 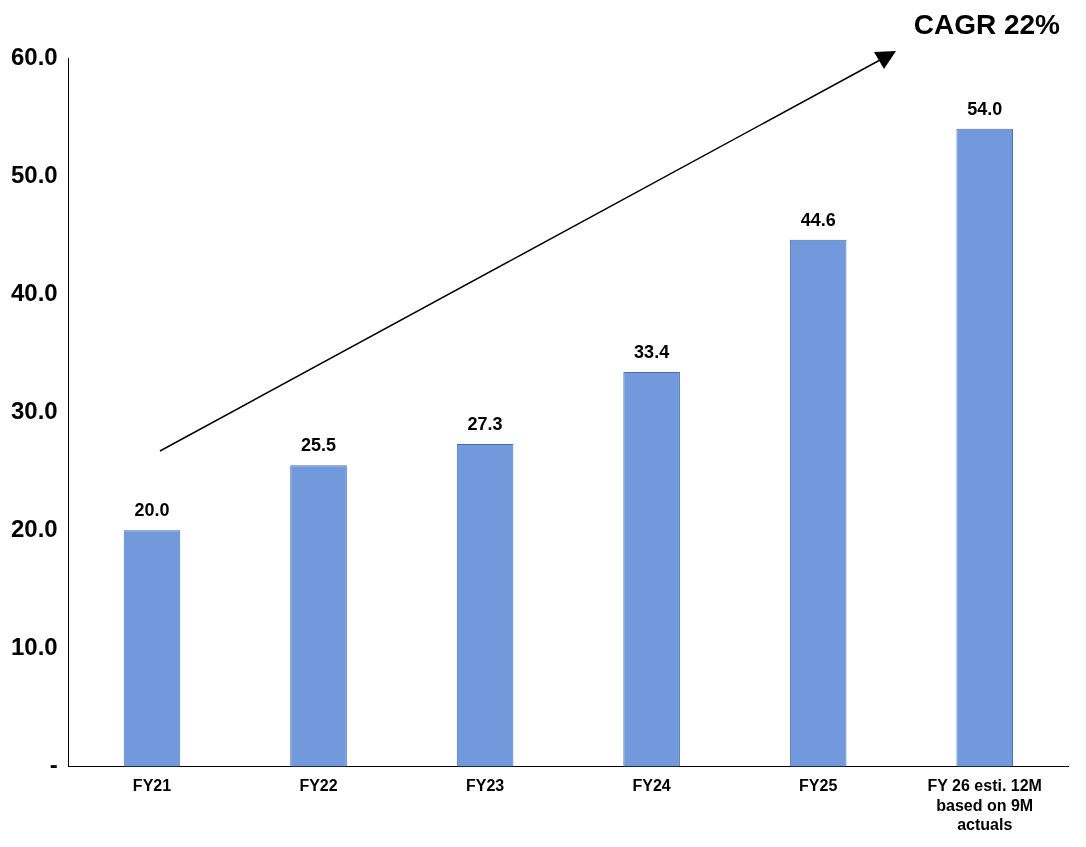 What do you see at coordinates (53, 765) in the screenshot?
I see `y-tick-label: -` at bounding box center [53, 765].